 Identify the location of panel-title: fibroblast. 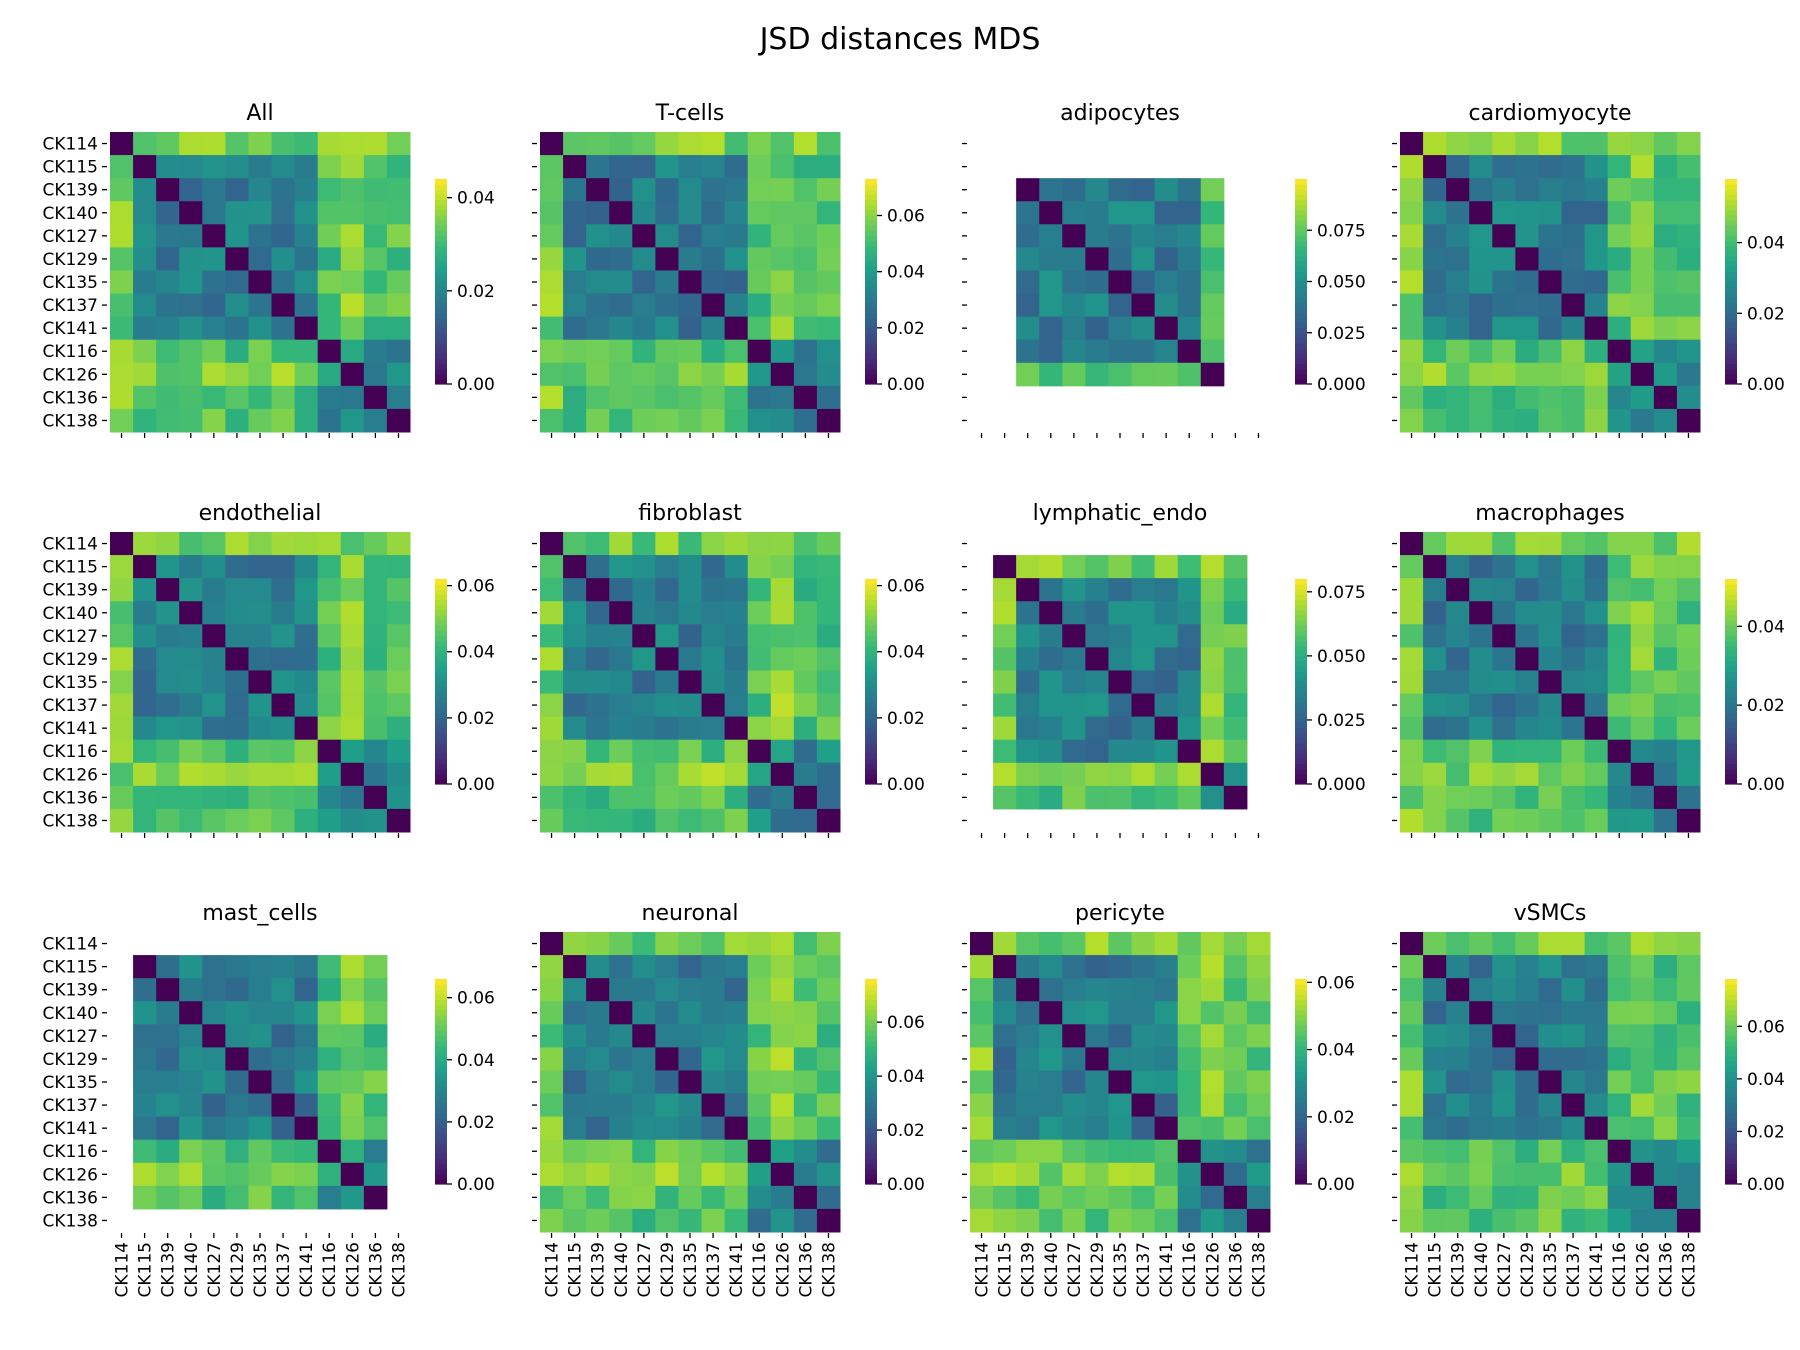
(690, 513).